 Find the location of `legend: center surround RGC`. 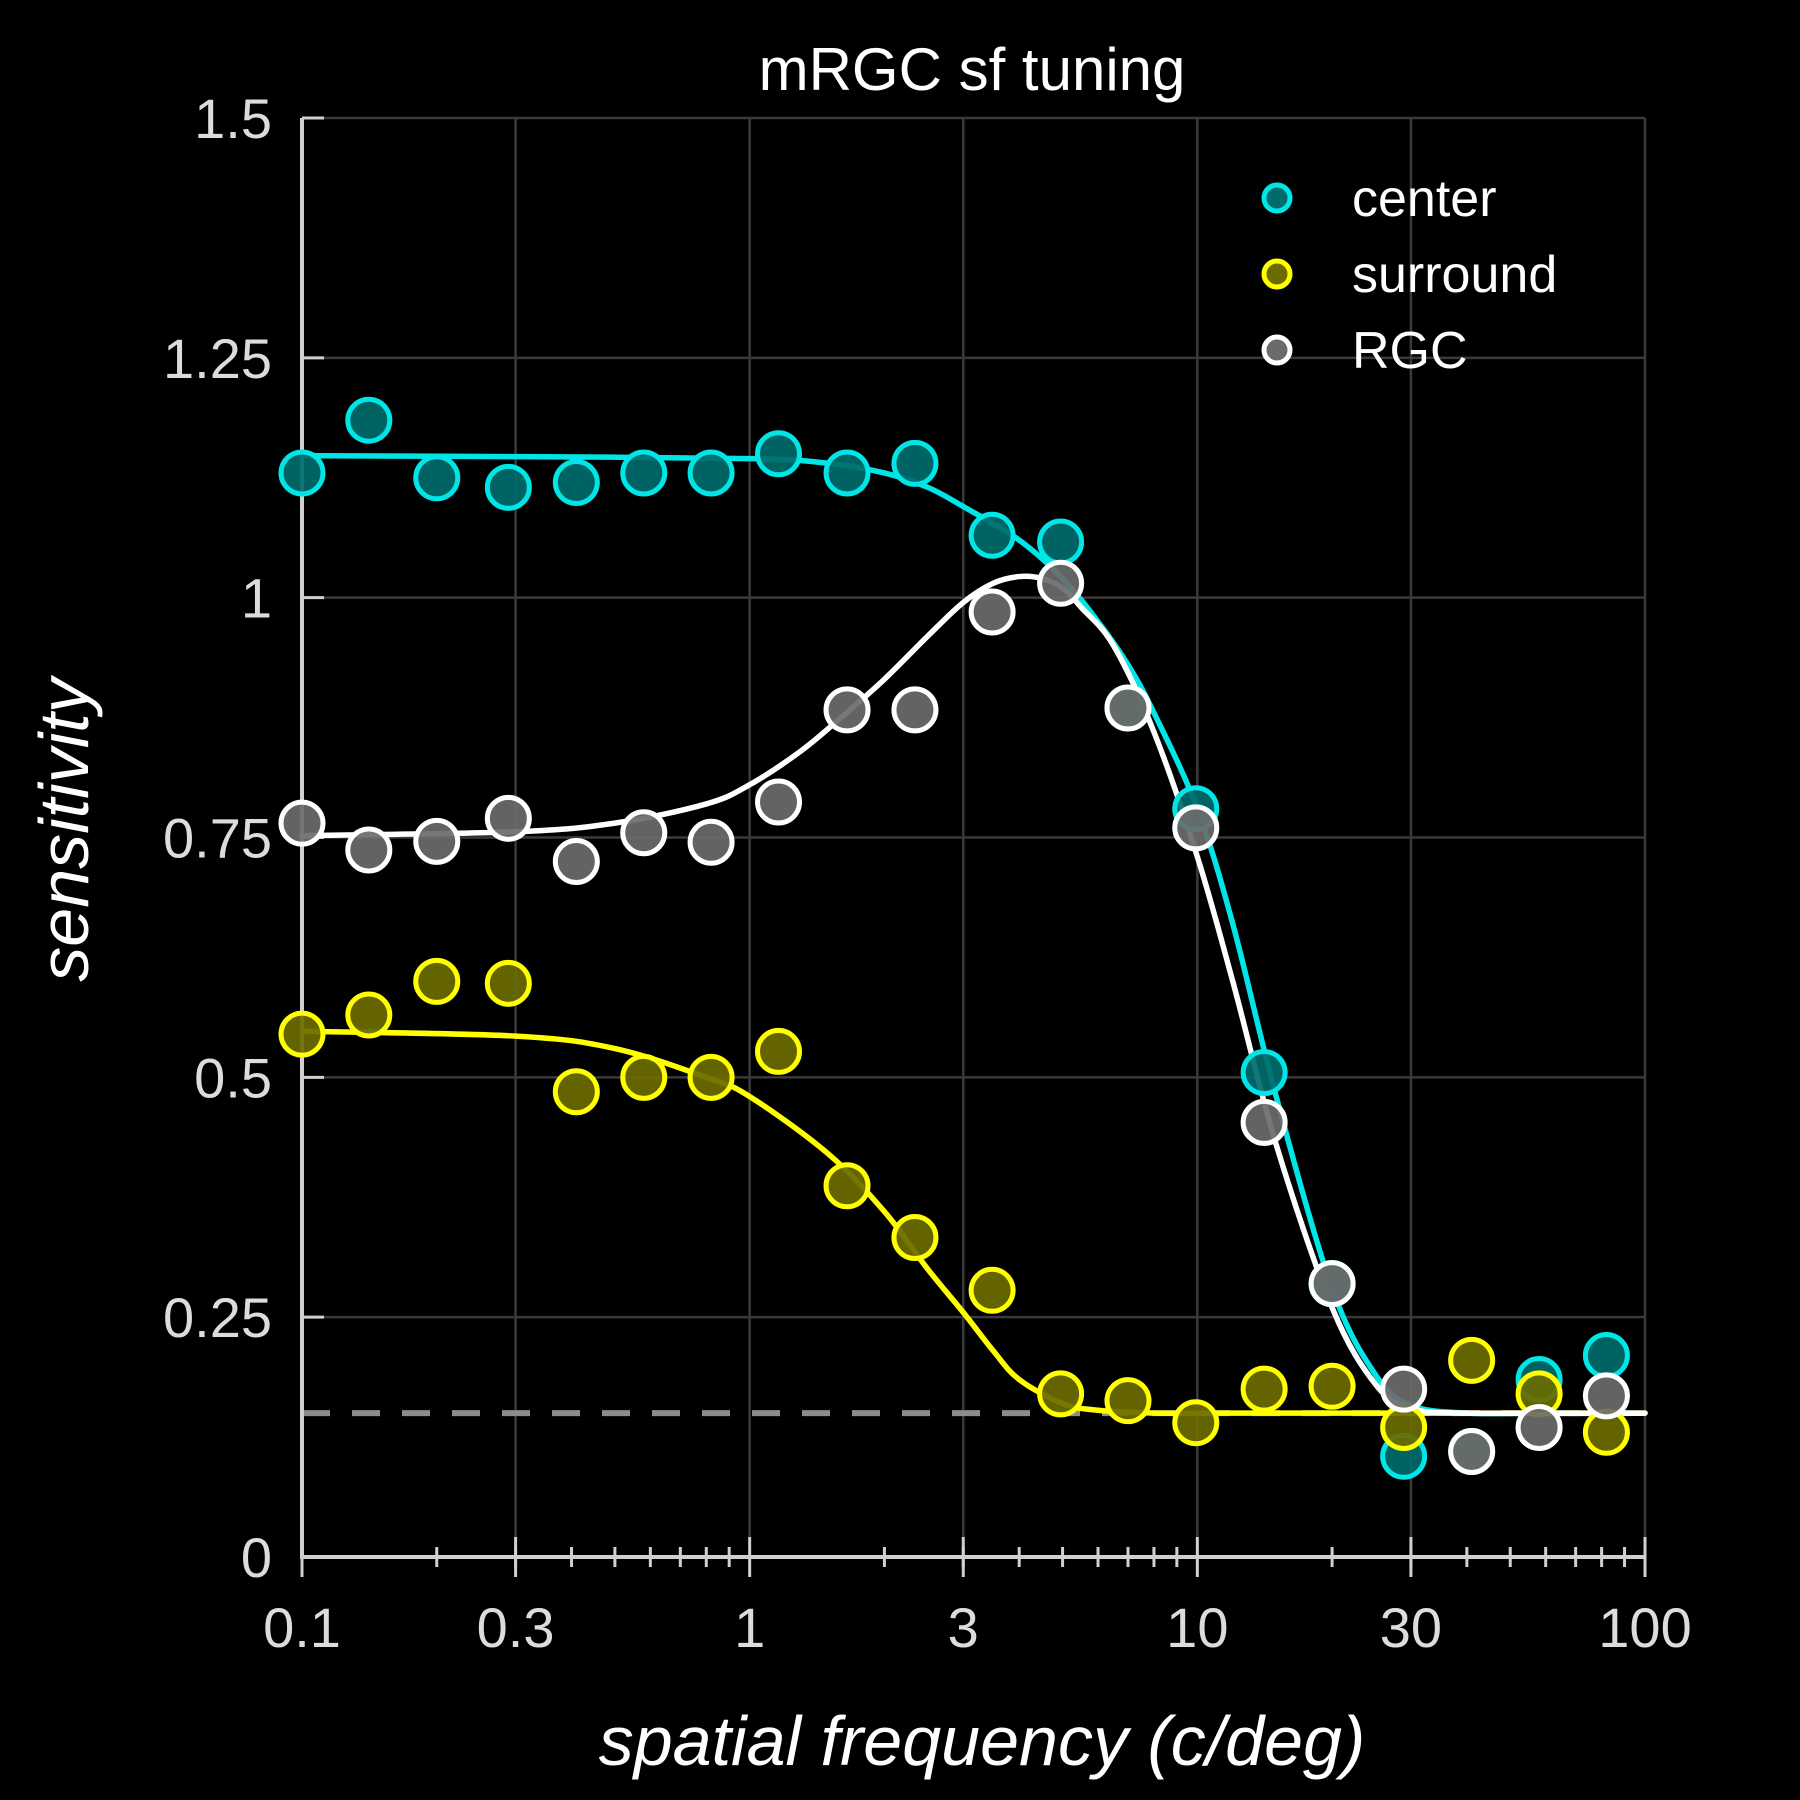

legend: center surround RGC is located at coordinates (1409, 275).